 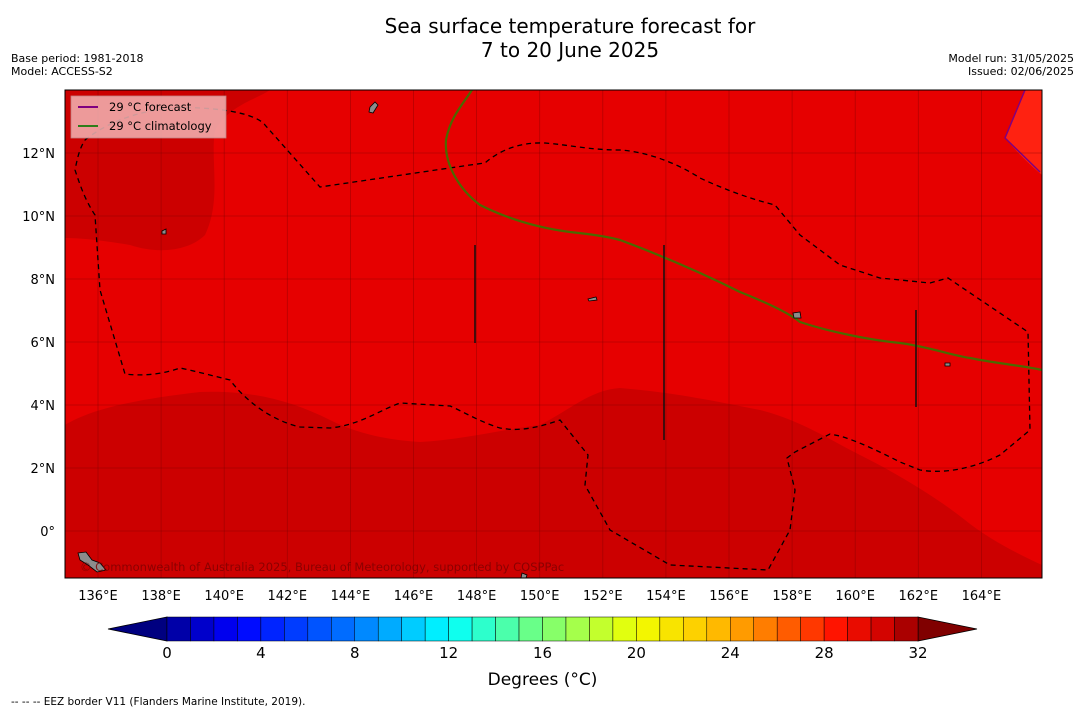 I want to click on title-line-1: Sea surface temperature forecast for, so click(x=570, y=26).